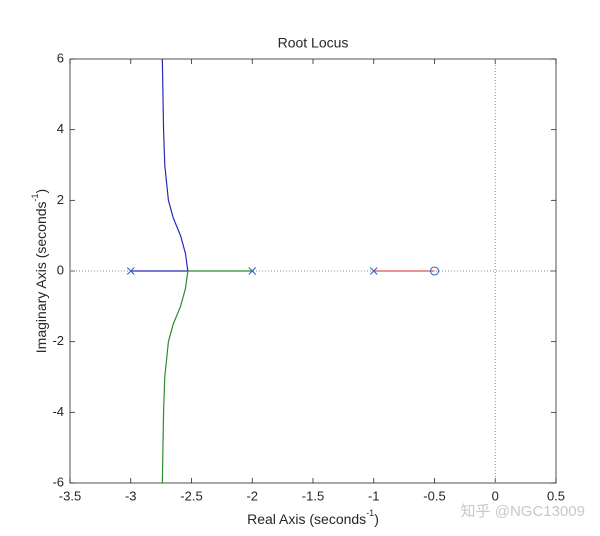  I want to click on y-axis-label-sup: -1, so click(35, 197).